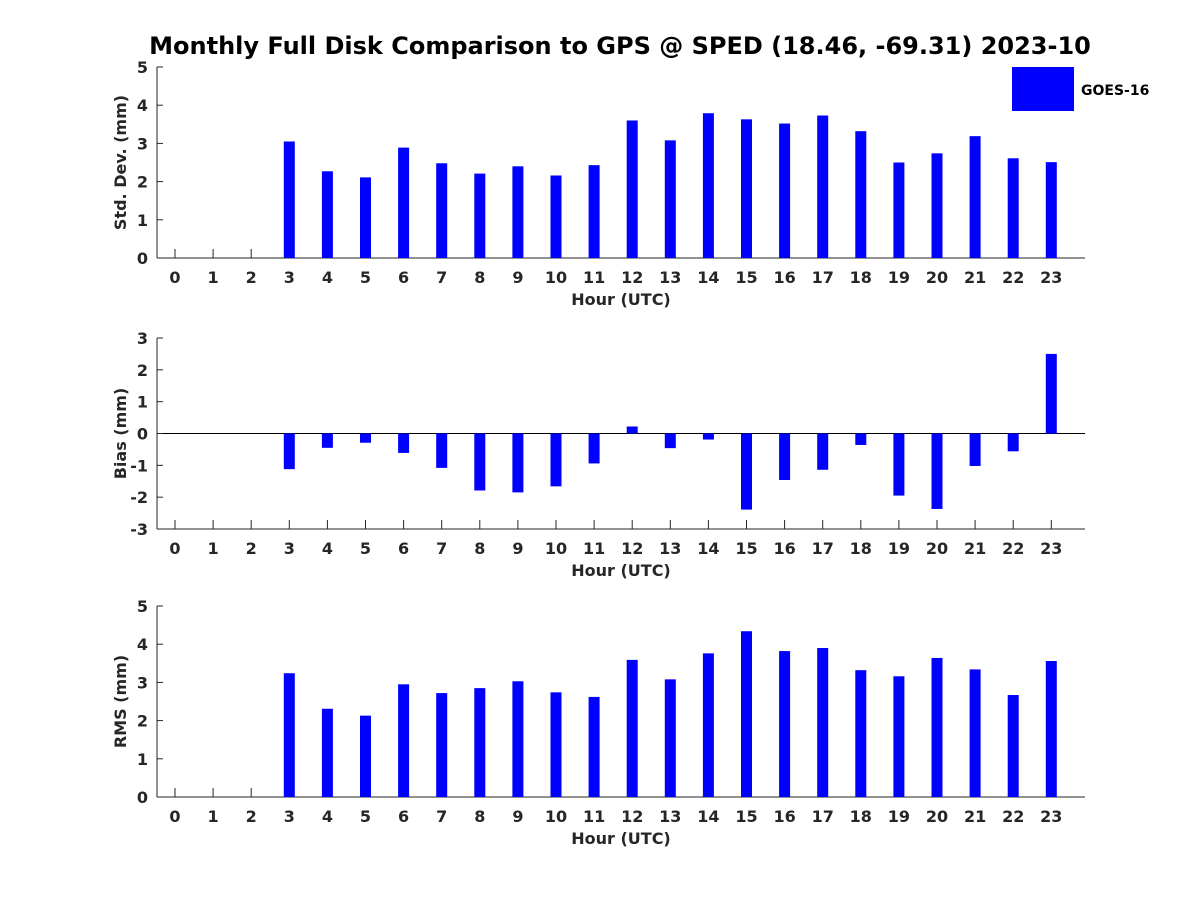 Image resolution: width=1200 pixels, height=900 pixels. What do you see at coordinates (120, 162) in the screenshot?
I see `y-axis-label: Std. Dev. (mm)` at bounding box center [120, 162].